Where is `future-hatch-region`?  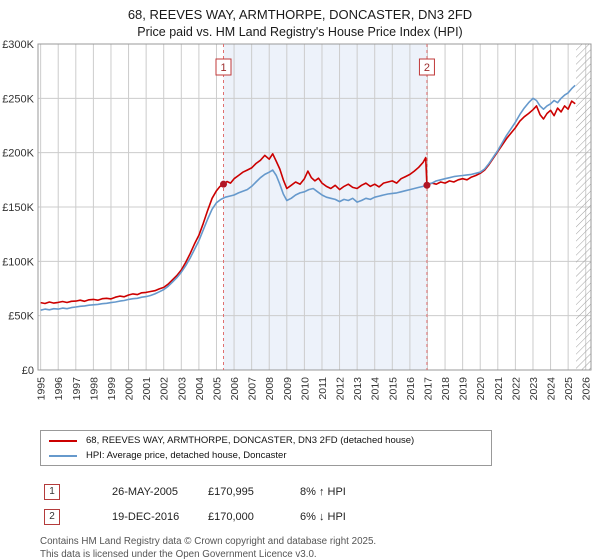
future-hatch-region is located at coordinates (583, 207).